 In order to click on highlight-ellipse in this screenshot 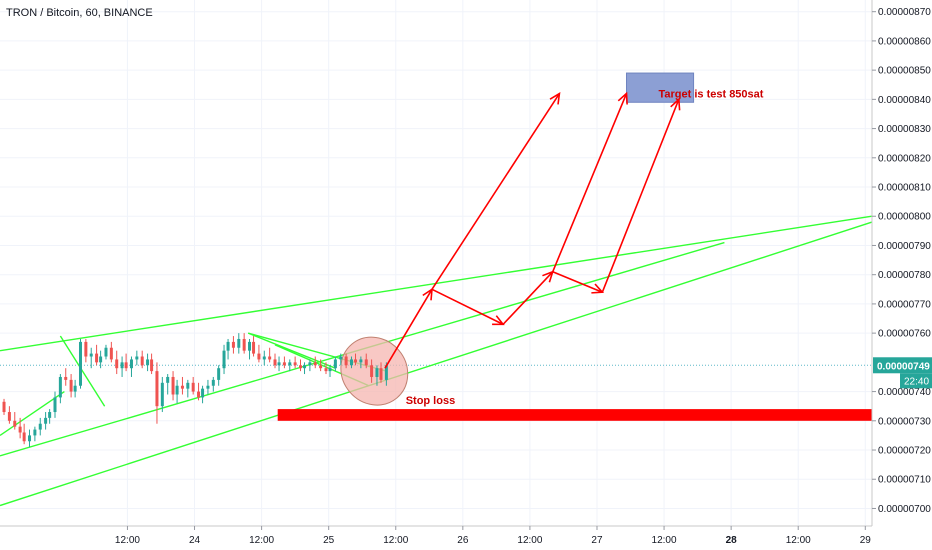, I will do `click(374, 371)`.